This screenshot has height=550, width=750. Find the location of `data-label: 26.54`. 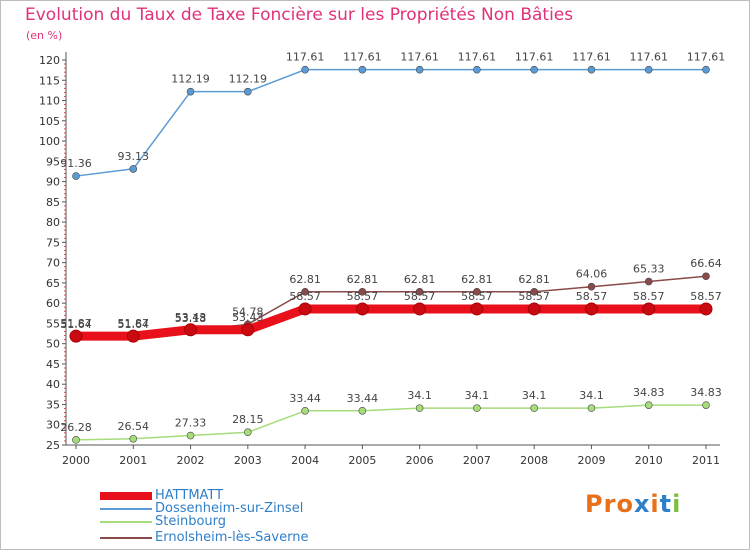

data-label: 26.54 is located at coordinates (134, 426).